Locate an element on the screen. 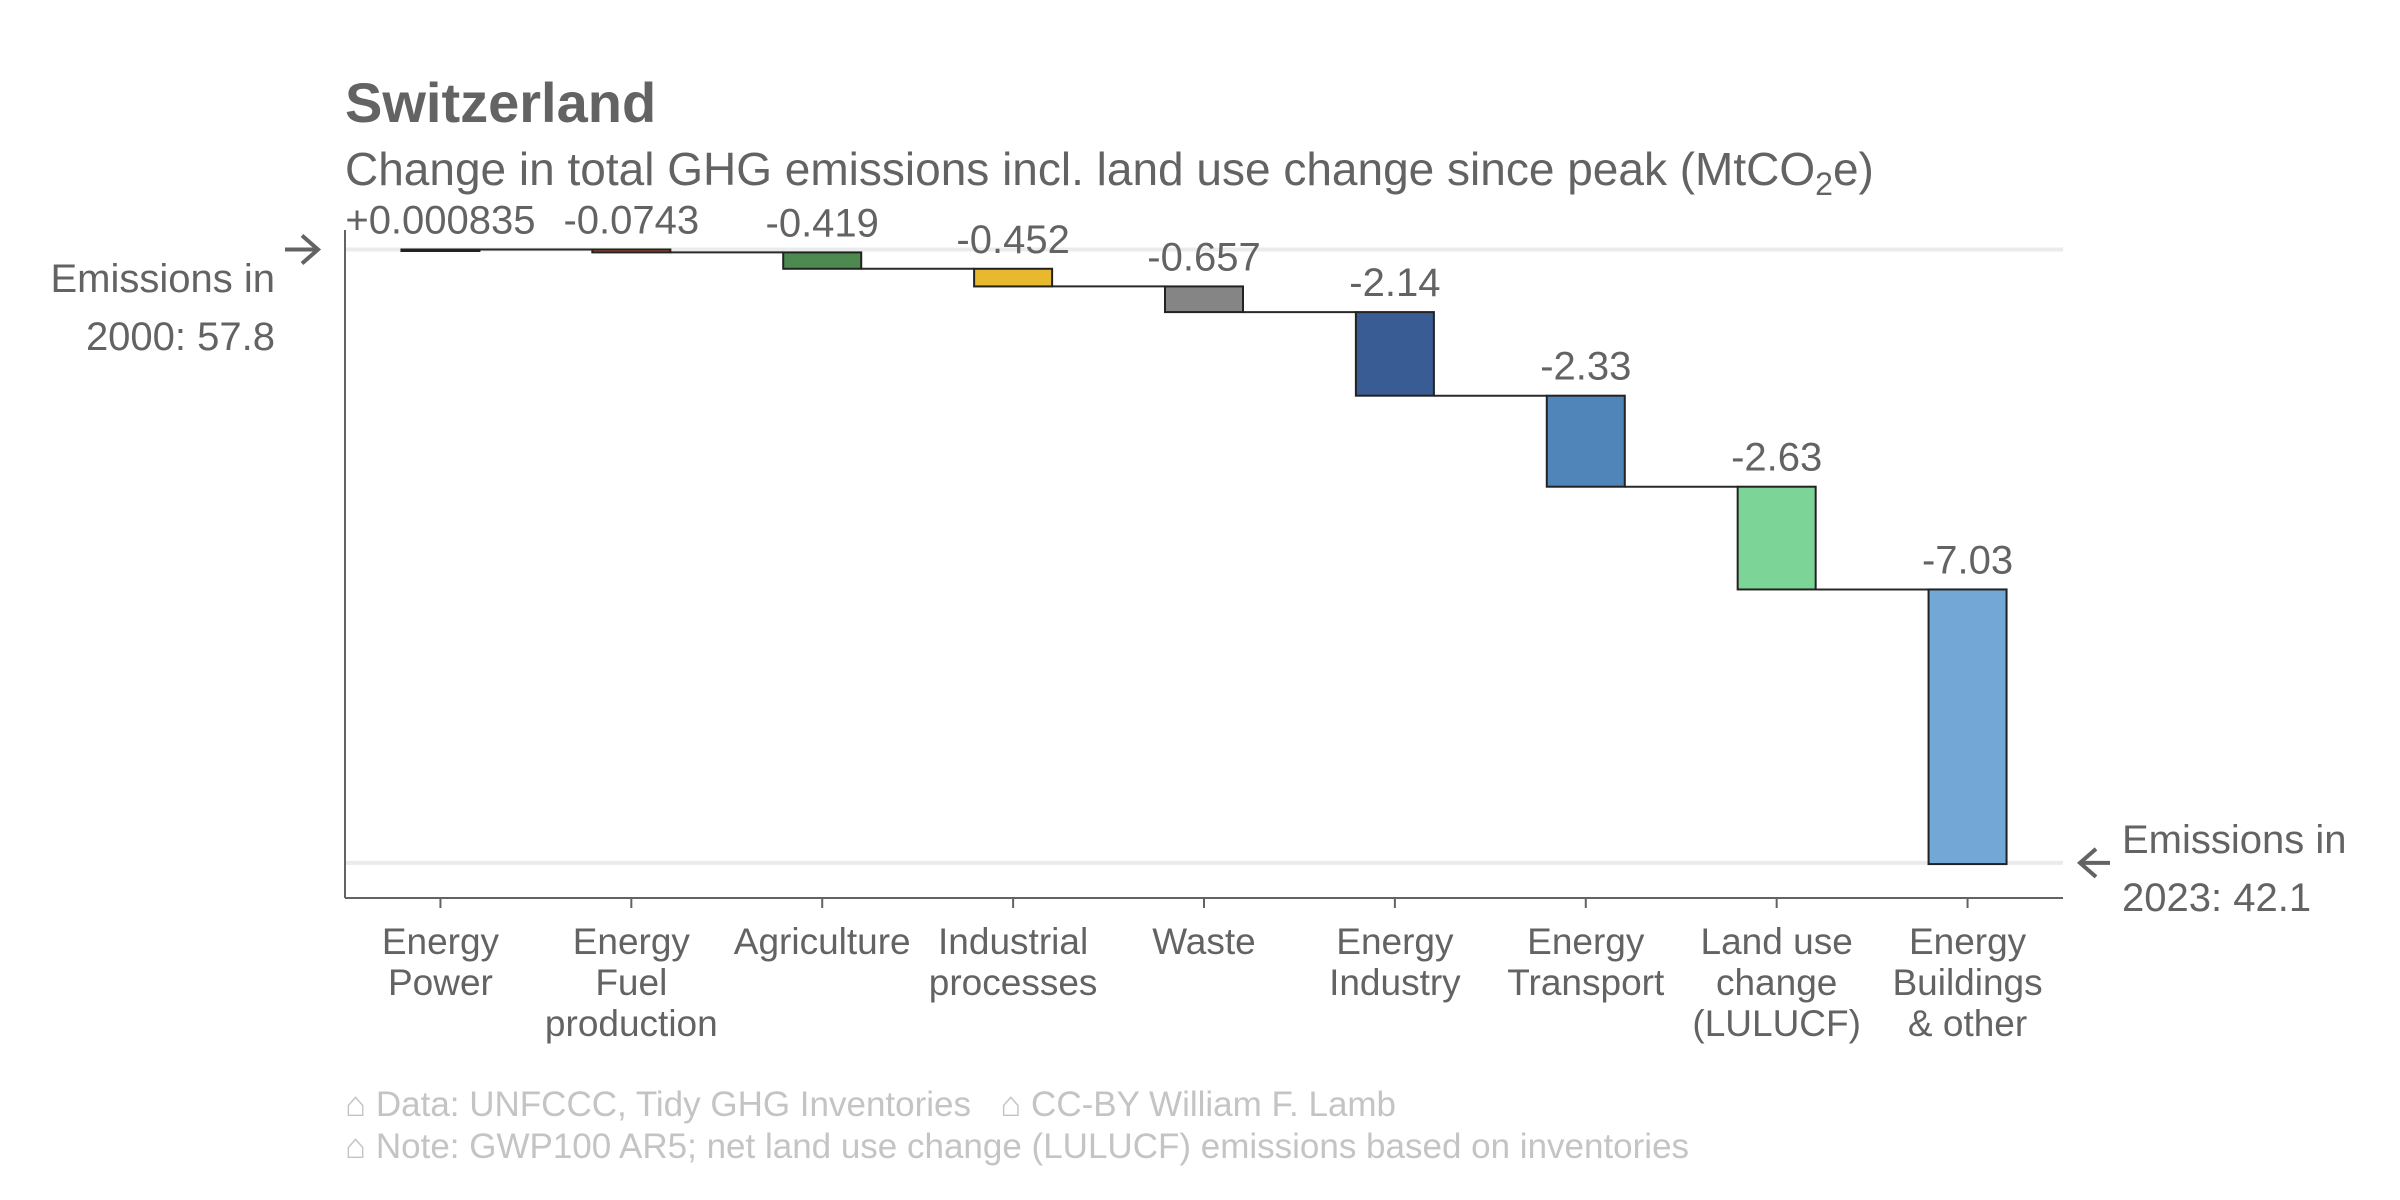  x-tick-label-line: & other is located at coordinates (1967, 1023).